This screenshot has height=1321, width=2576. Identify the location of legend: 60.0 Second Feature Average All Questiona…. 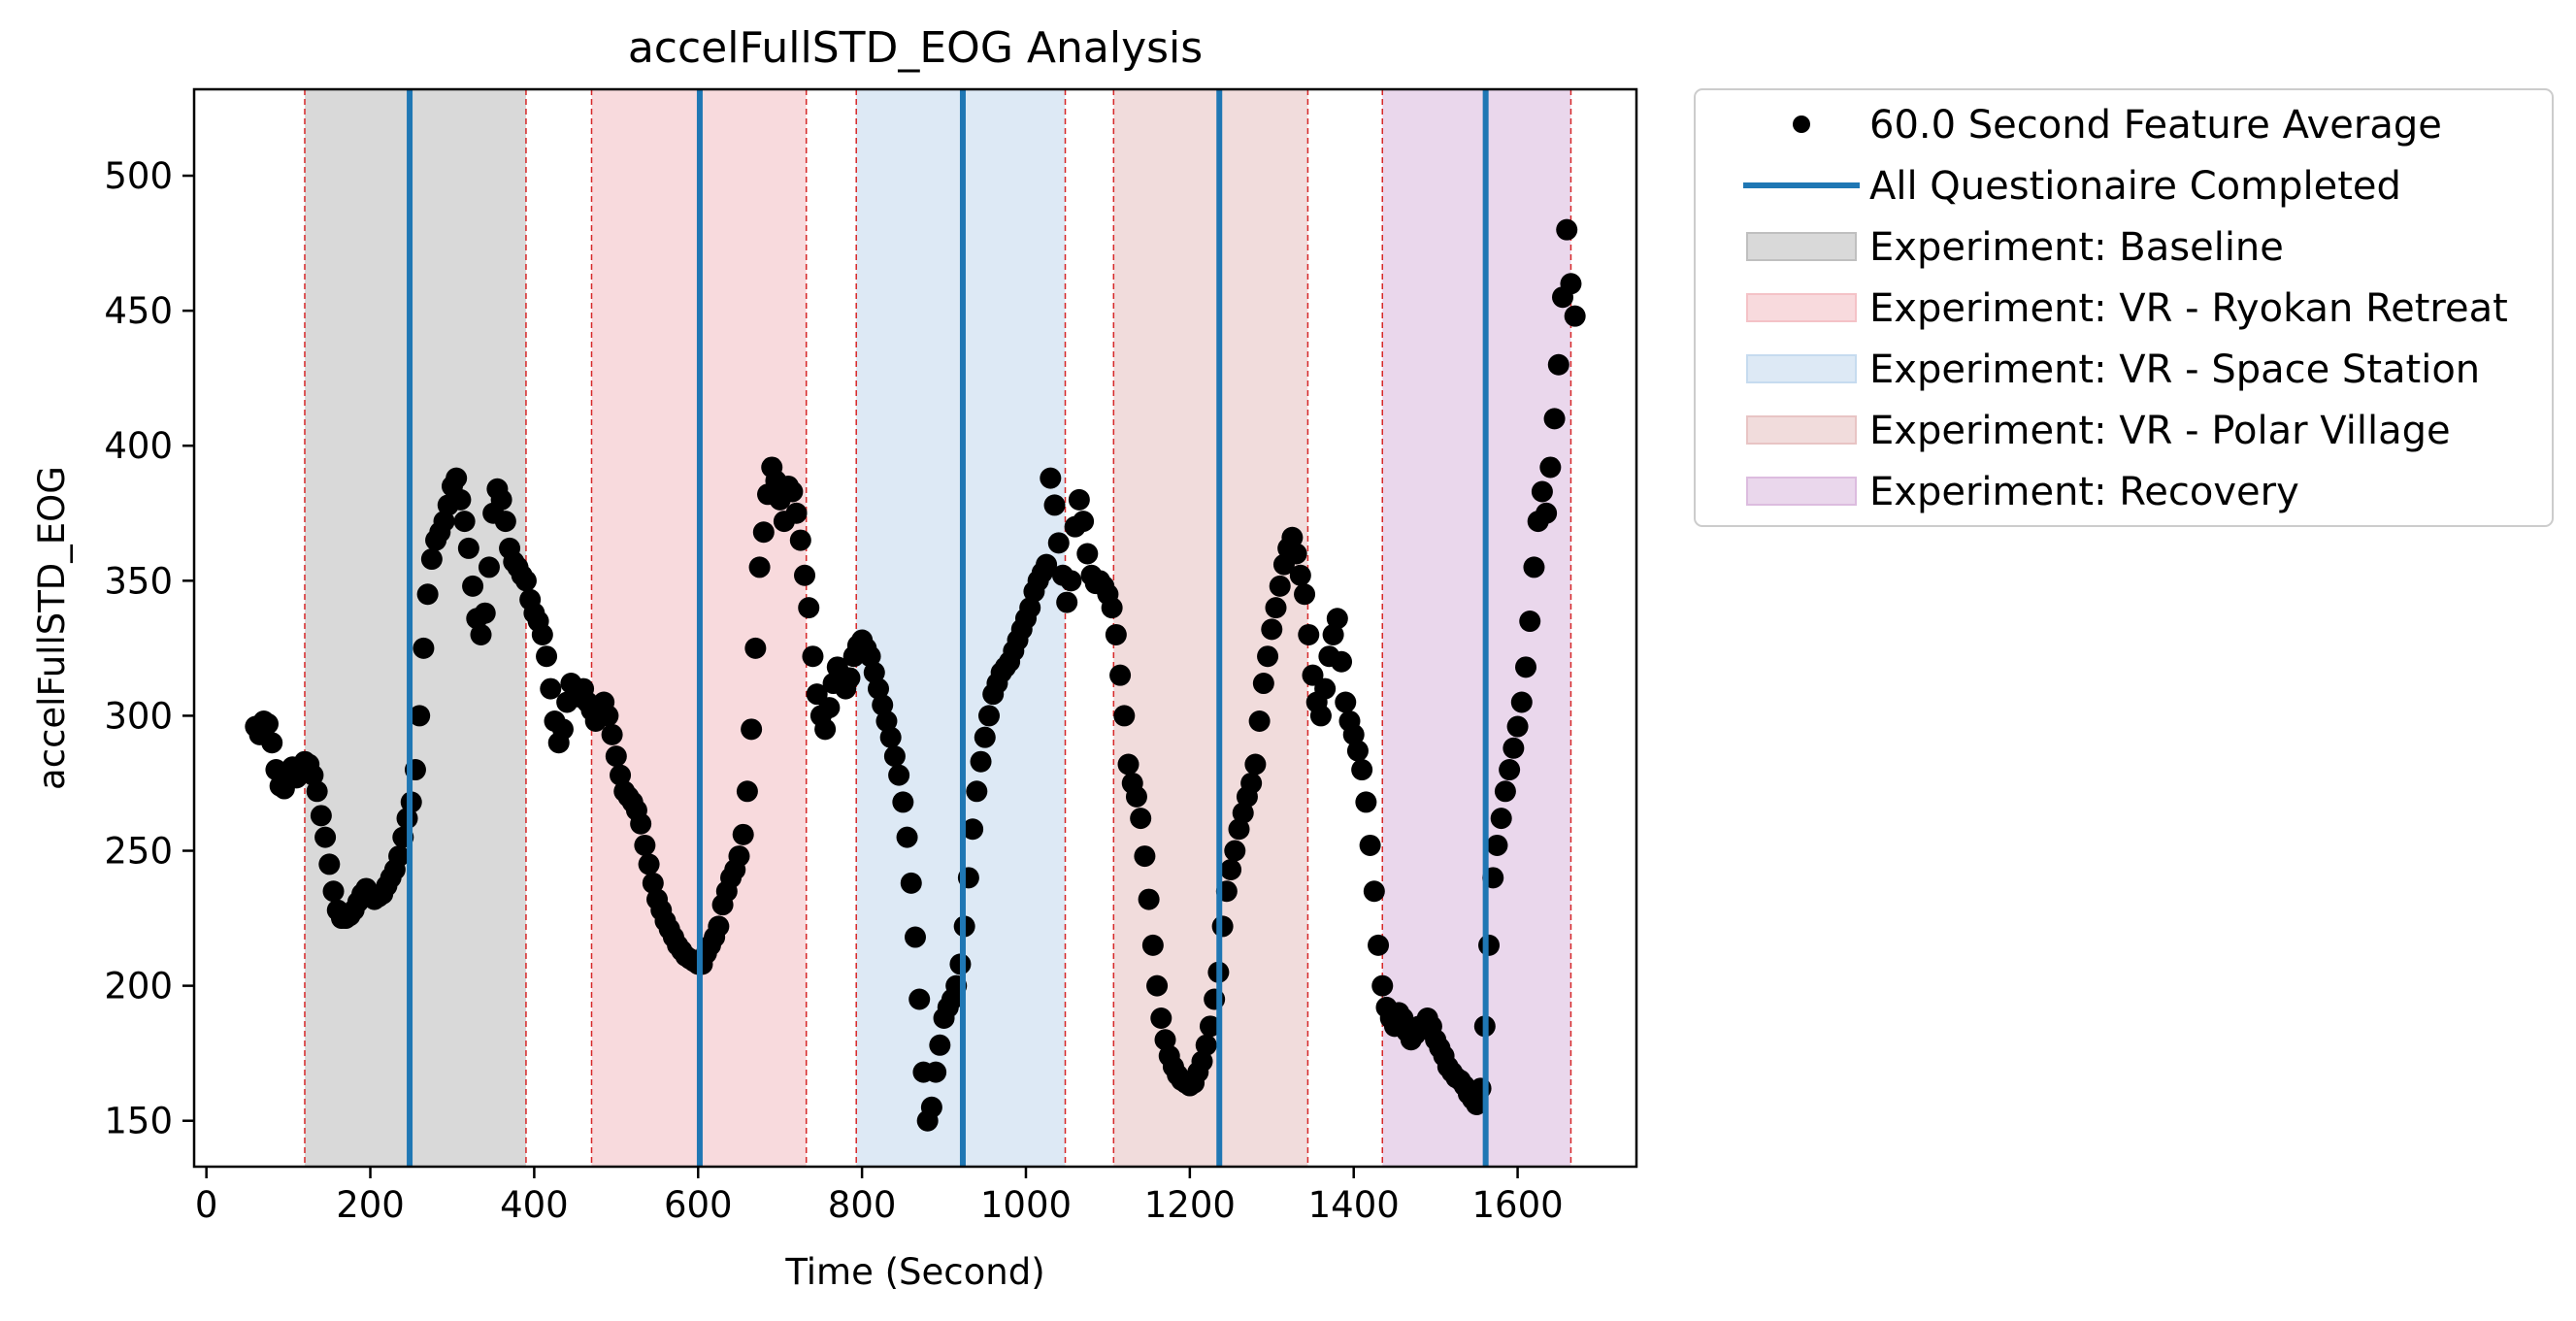
(2124, 307).